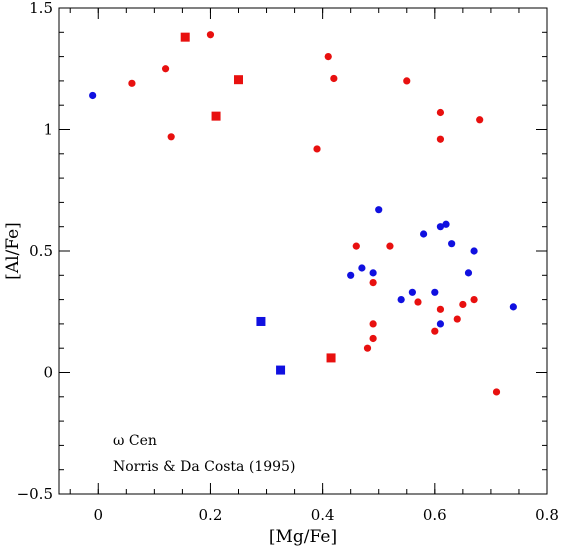 The width and height of the screenshot is (562, 548). What do you see at coordinates (303, 537) in the screenshot?
I see `x-axis-label: [Mg/Fe]` at bounding box center [303, 537].